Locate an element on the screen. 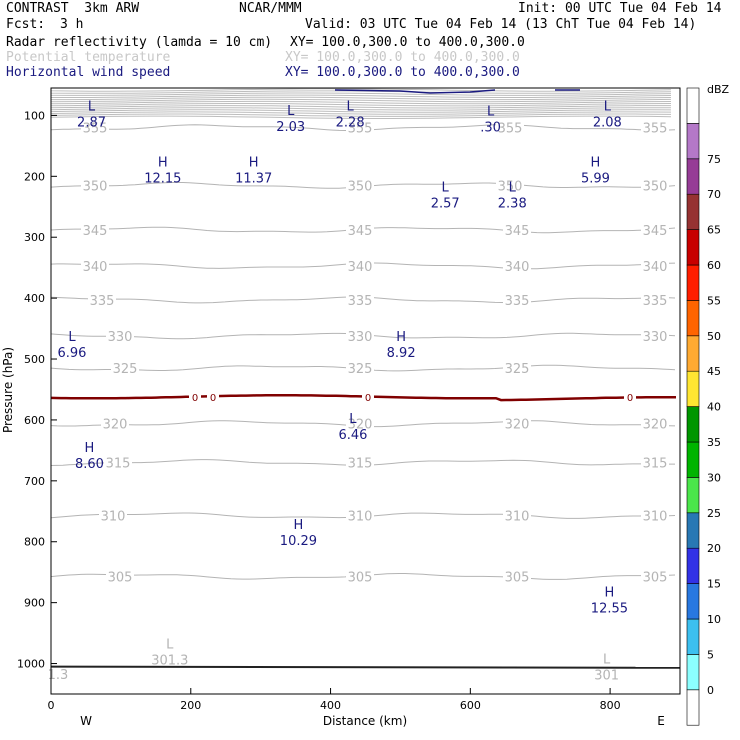 This screenshot has width=740, height=740. y-tick-label: 200 is located at coordinates (34, 176).